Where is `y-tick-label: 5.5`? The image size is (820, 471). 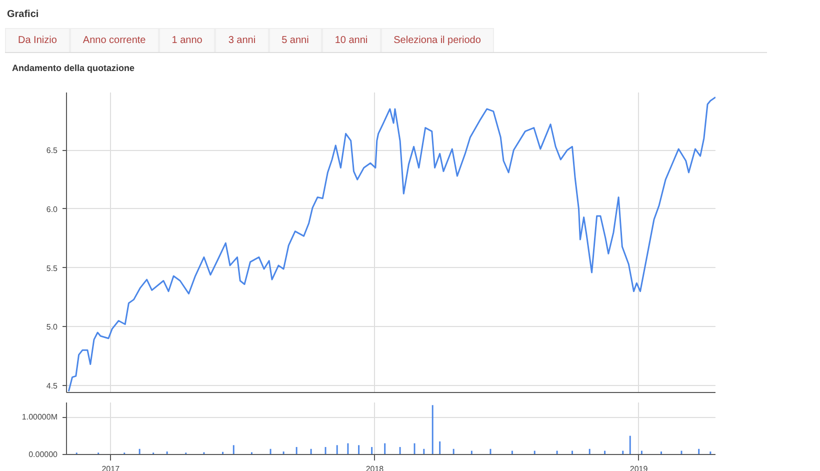
y-tick-label: 5.5 is located at coordinates (52, 268).